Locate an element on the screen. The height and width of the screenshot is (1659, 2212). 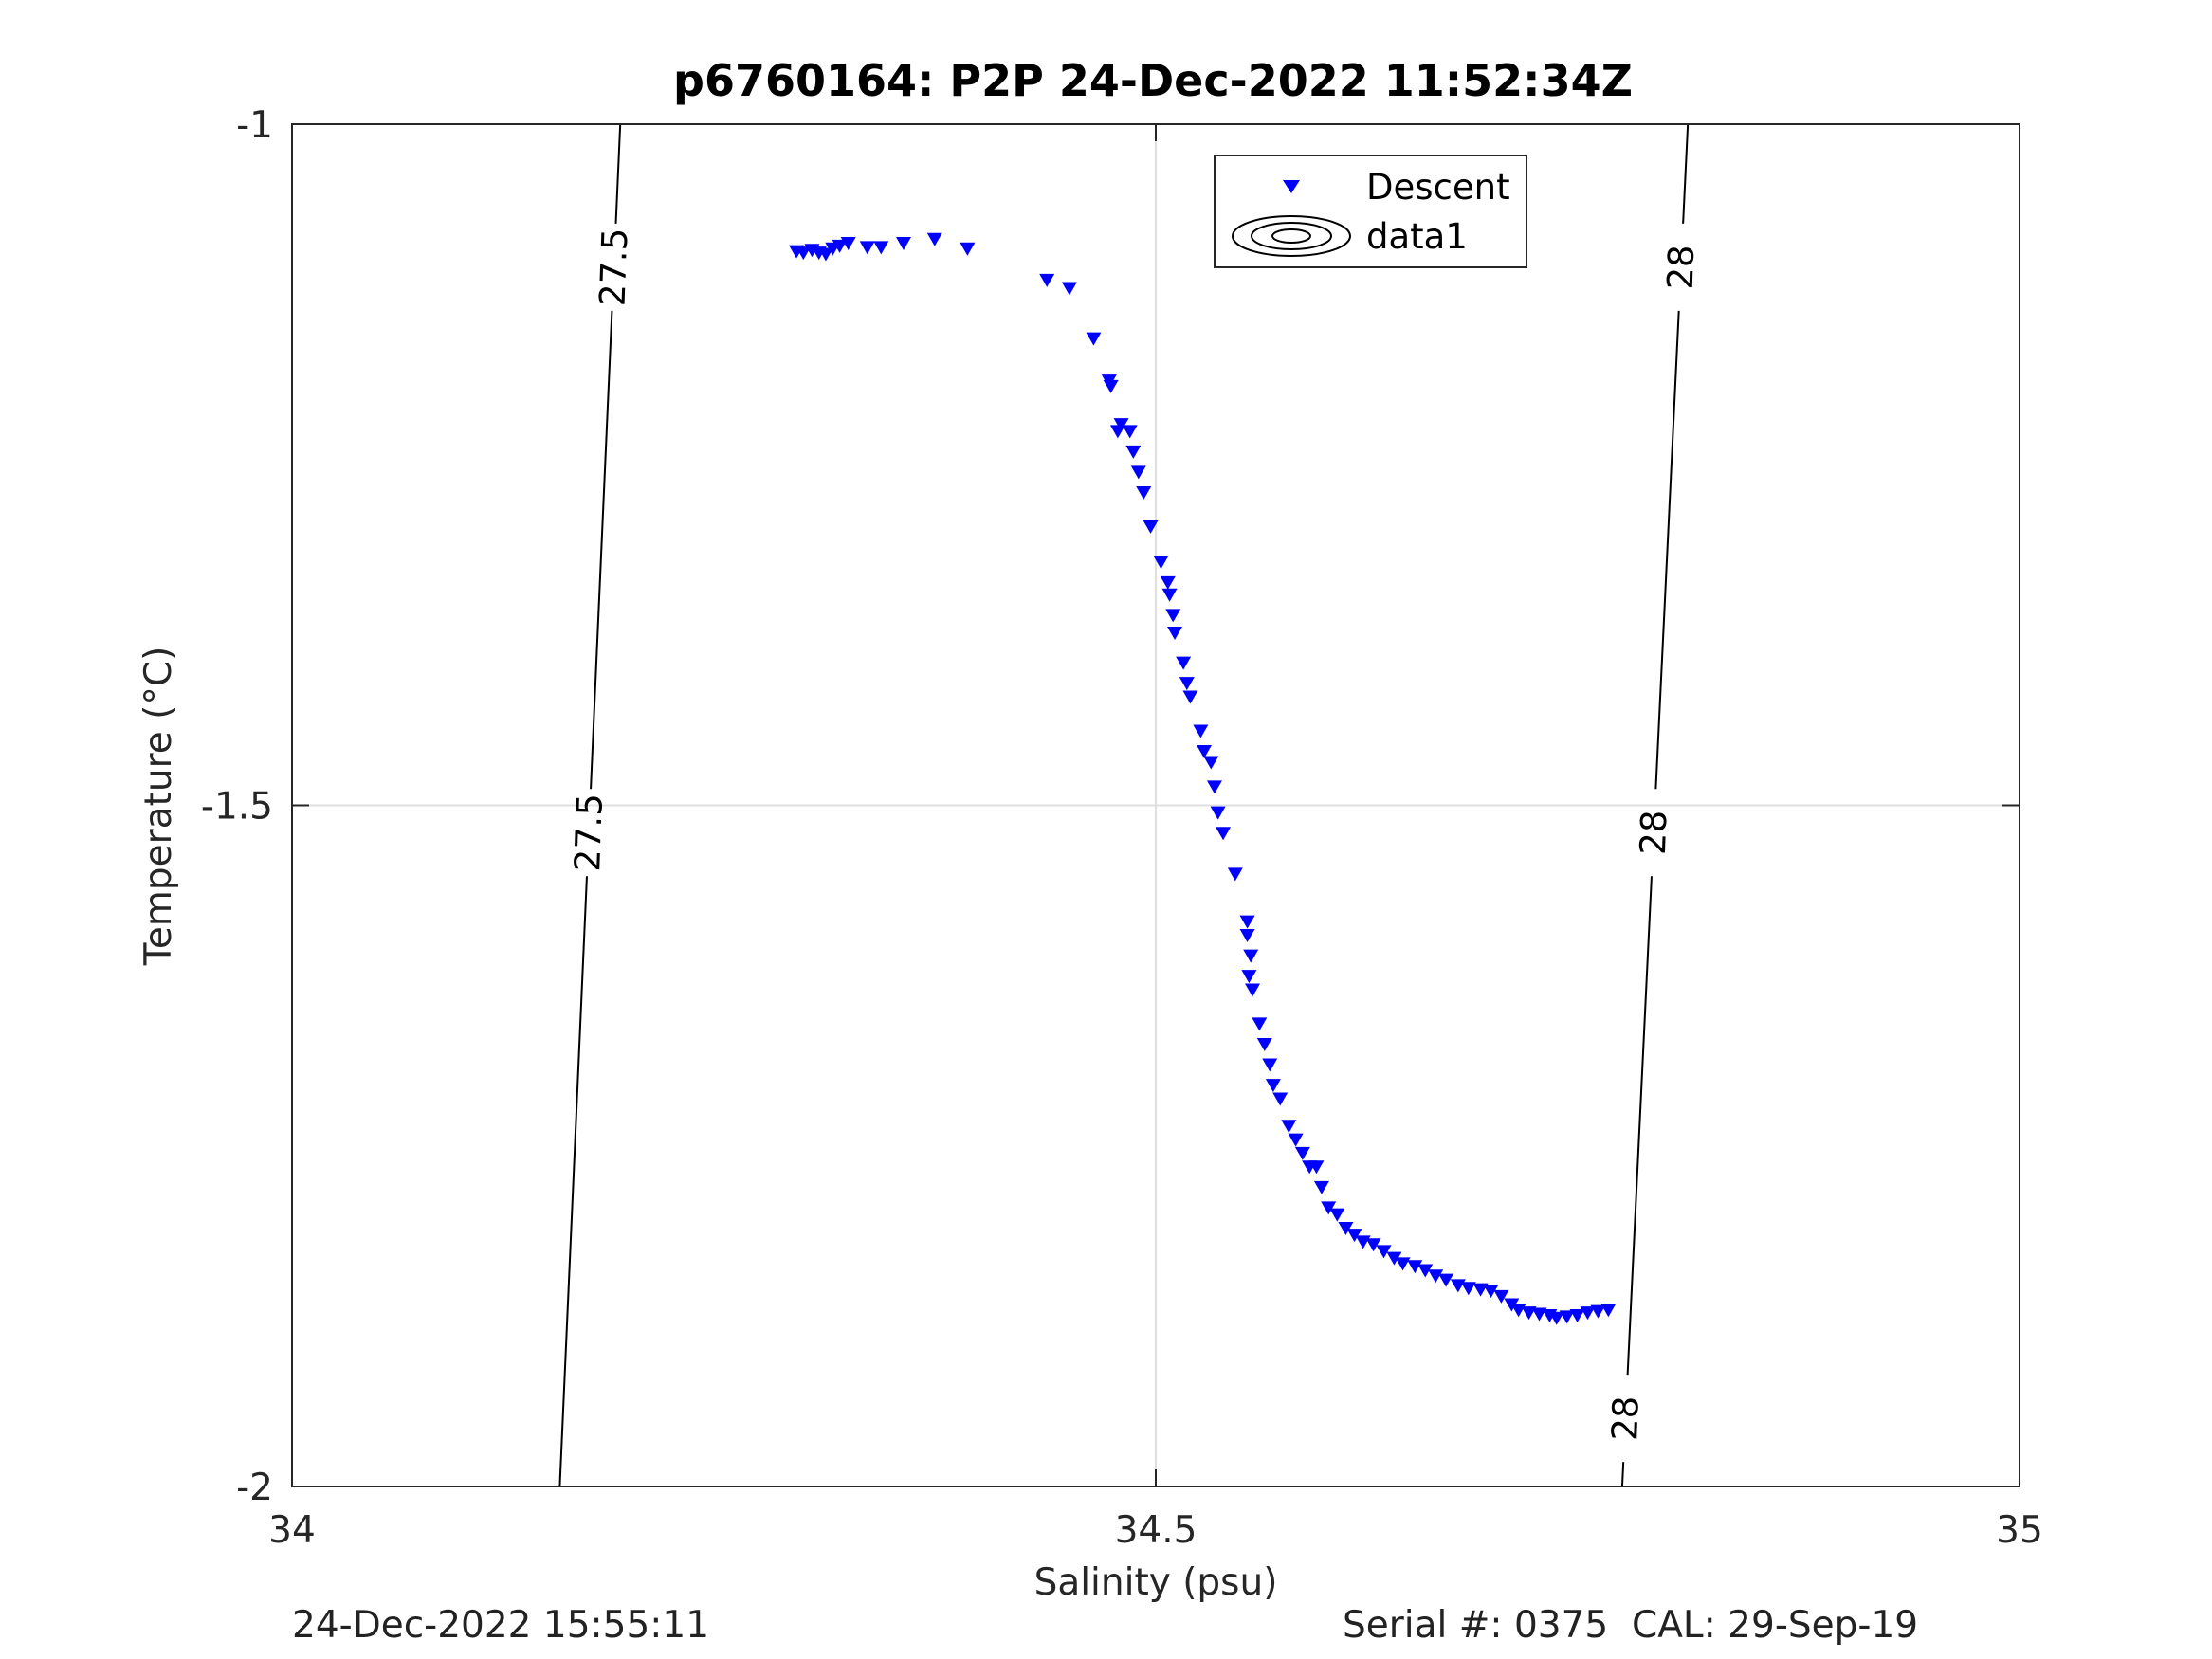
legend-box is located at coordinates (1370, 211).